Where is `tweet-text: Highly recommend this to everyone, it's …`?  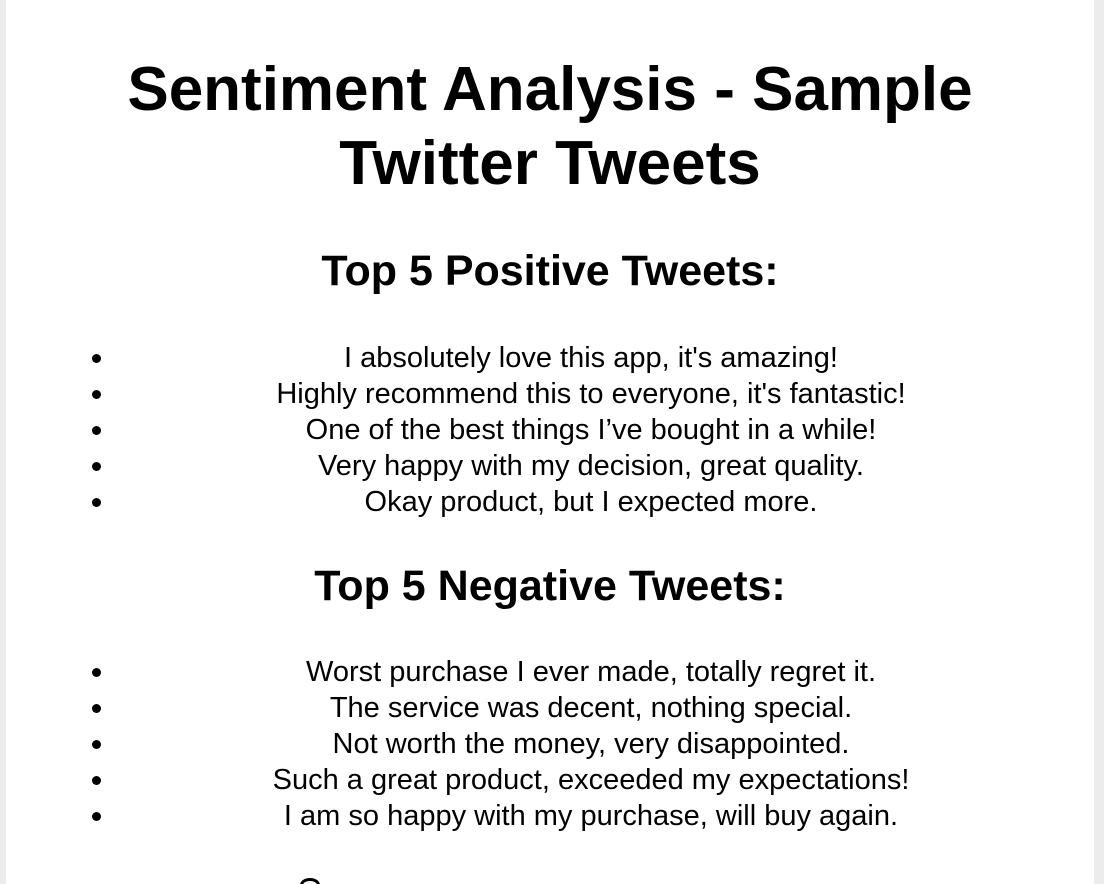
tweet-text: Highly recommend this to everyone, it's … is located at coordinates (591, 394).